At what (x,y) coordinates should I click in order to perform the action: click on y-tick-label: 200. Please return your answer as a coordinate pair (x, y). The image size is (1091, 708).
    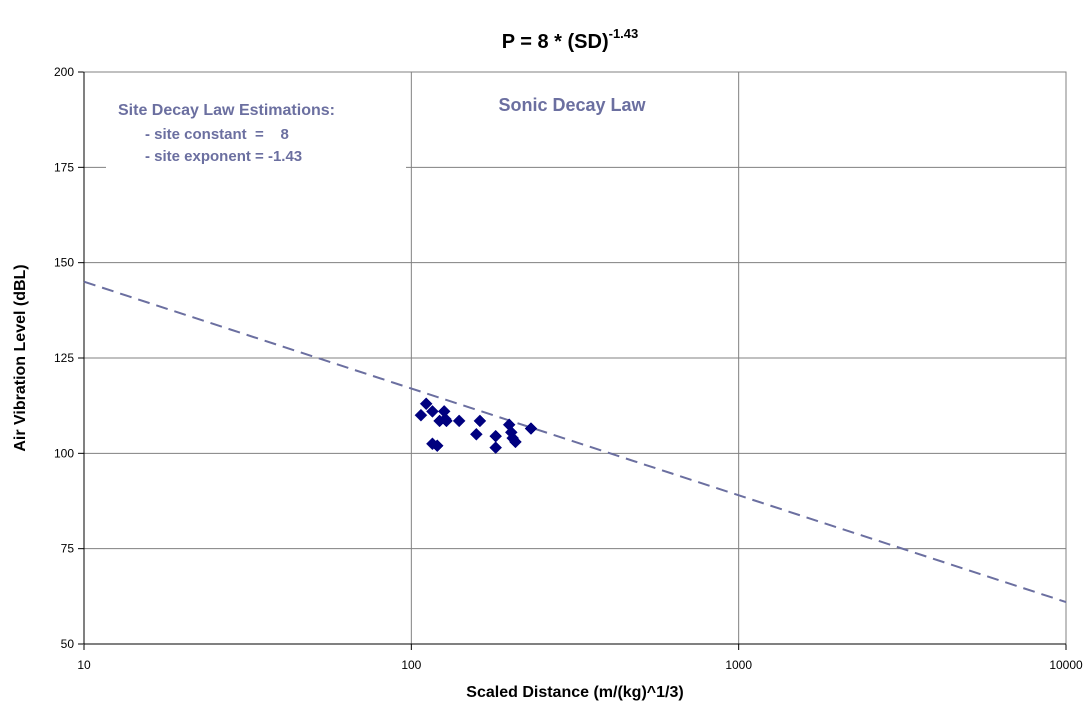
    Looking at the image, I should click on (64, 72).